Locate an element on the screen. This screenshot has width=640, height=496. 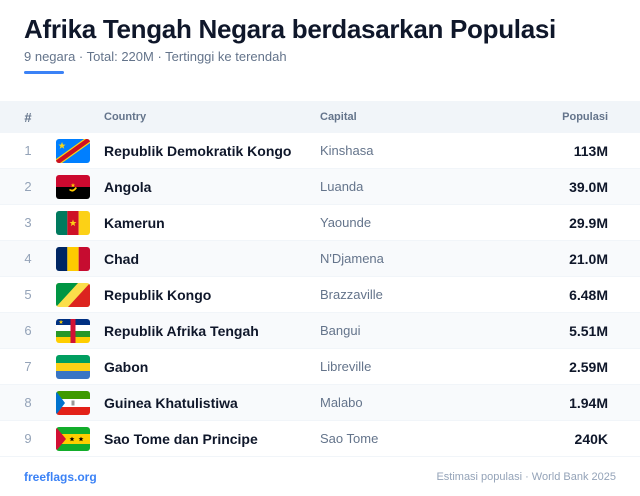
gq-flag-icon is located at coordinates (73, 402).